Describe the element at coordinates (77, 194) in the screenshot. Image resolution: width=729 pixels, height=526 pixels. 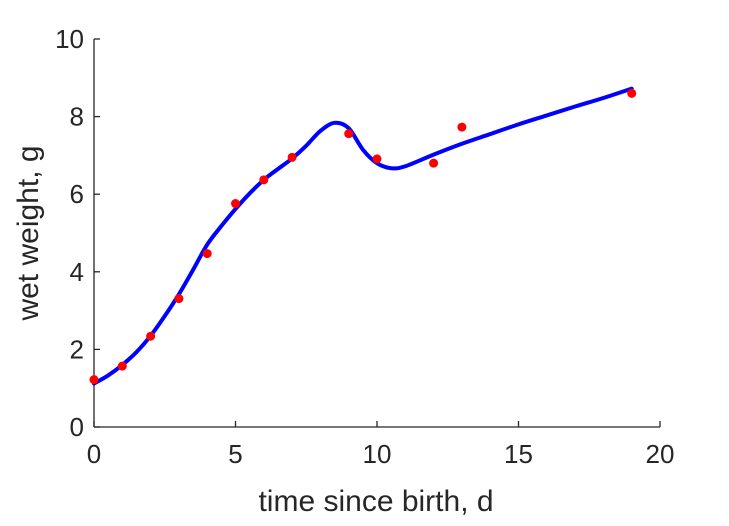
I see `y-tick-label: 6` at that location.